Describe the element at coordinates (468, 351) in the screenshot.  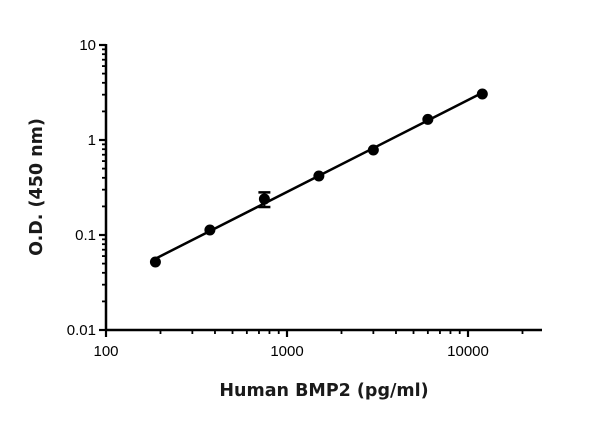
I see `x-tick-label: 10000` at that location.